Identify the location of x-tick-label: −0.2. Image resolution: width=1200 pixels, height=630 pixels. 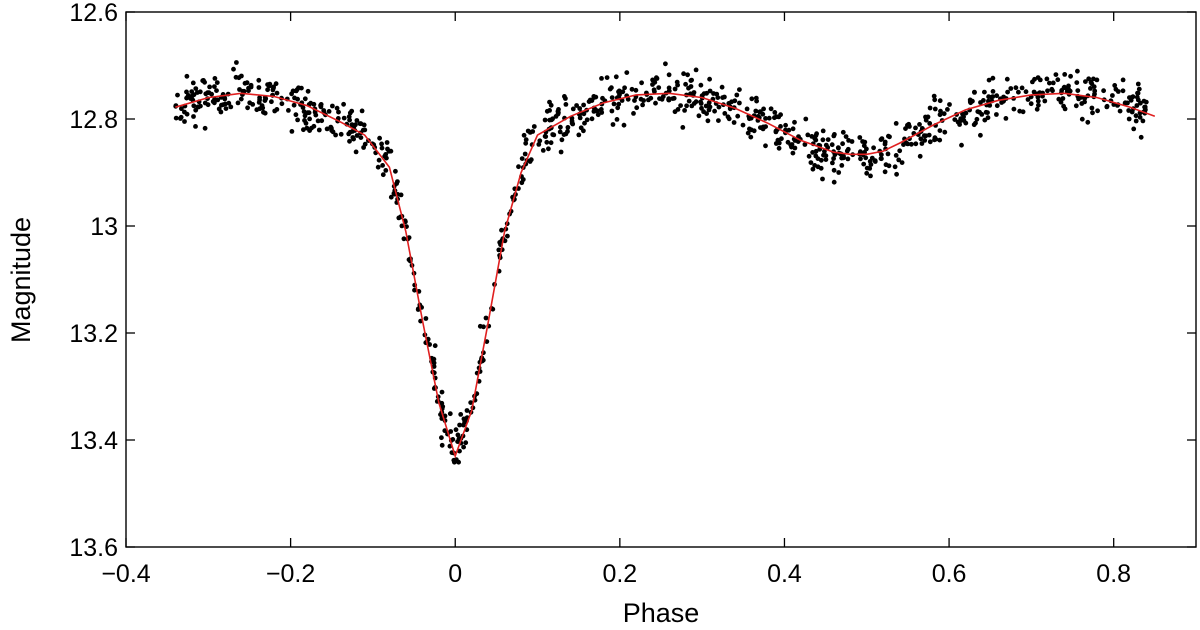
(290, 574).